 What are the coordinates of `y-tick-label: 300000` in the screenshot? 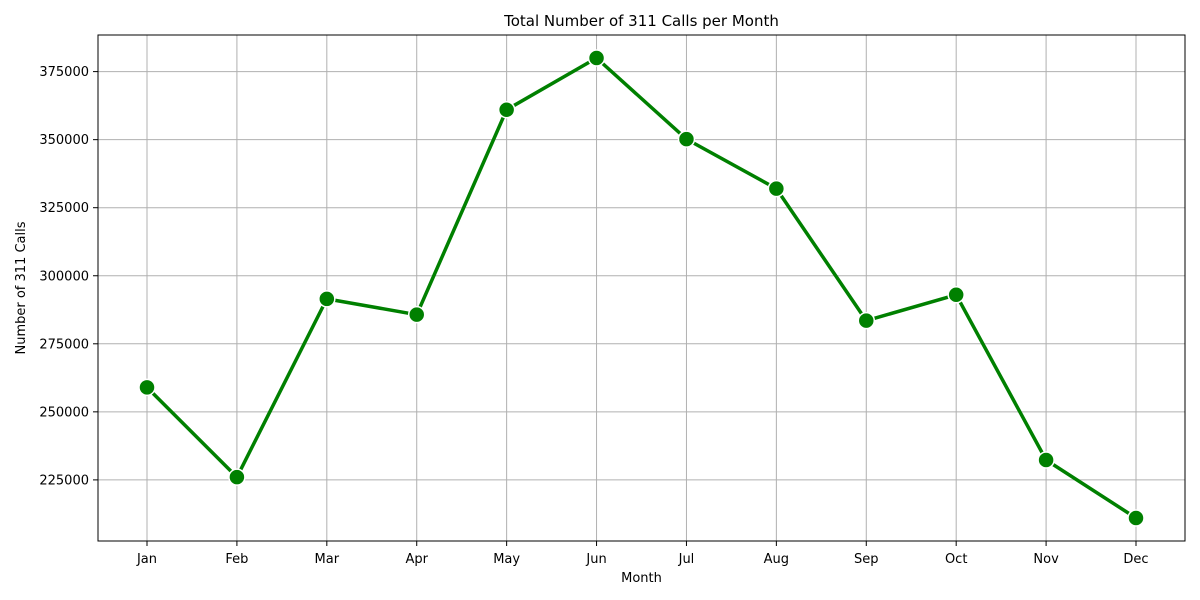 It's located at (64, 276).